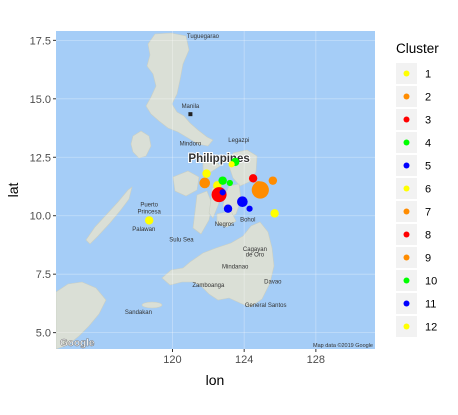  Describe the element at coordinates (224, 225) in the screenshot. I see `map-label: Negros` at that location.